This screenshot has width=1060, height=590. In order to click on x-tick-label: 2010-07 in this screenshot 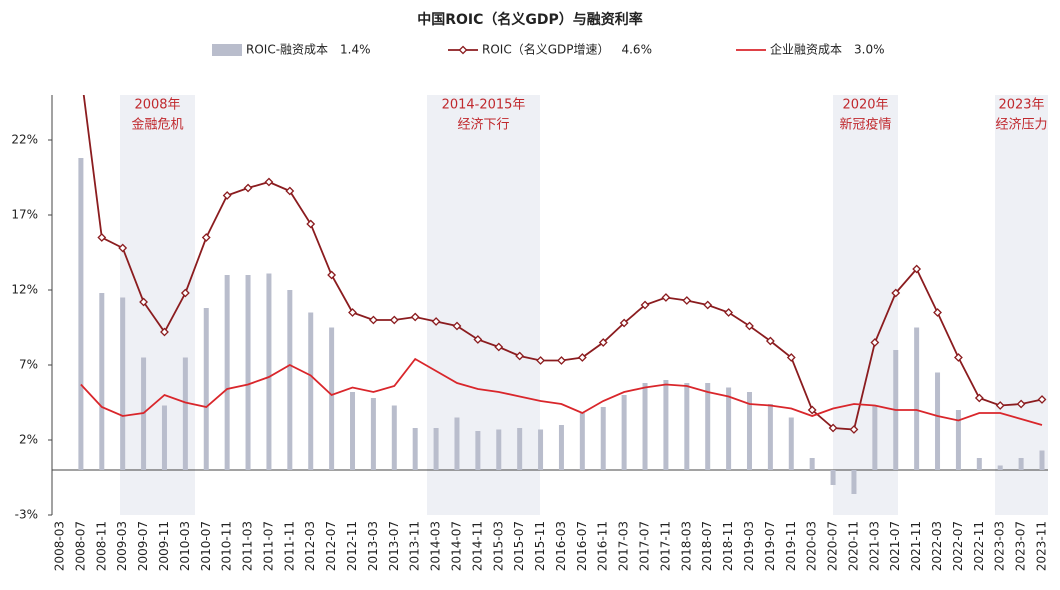, I will do `click(206, 546)`.